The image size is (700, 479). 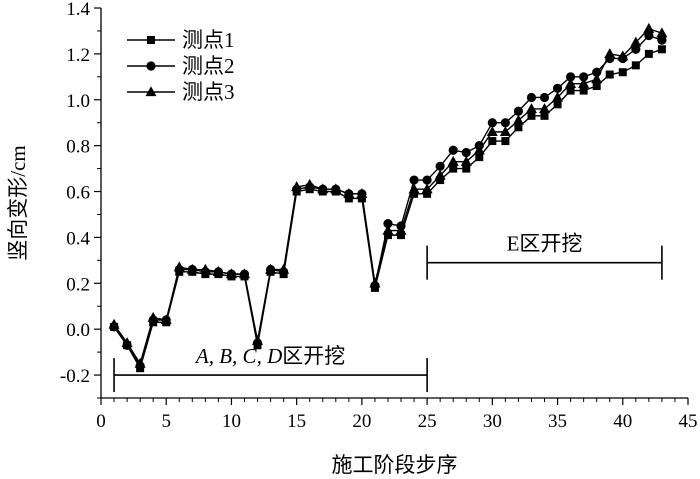 I want to click on x-tick-label: 10, so click(x=231, y=421).